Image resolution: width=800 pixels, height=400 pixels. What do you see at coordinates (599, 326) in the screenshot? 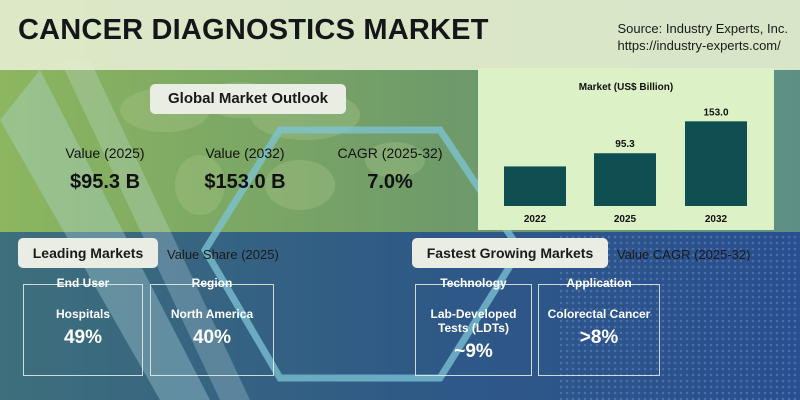
I see `application-card: Application Colorectal Cancer >8%` at bounding box center [599, 326].